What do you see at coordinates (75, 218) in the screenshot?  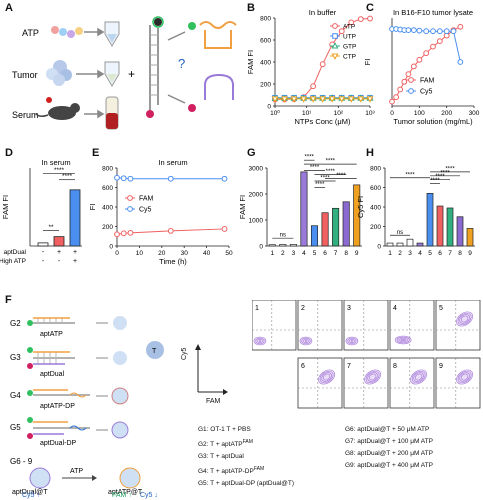 I see `chart-D-bar` at bounding box center [75, 218].